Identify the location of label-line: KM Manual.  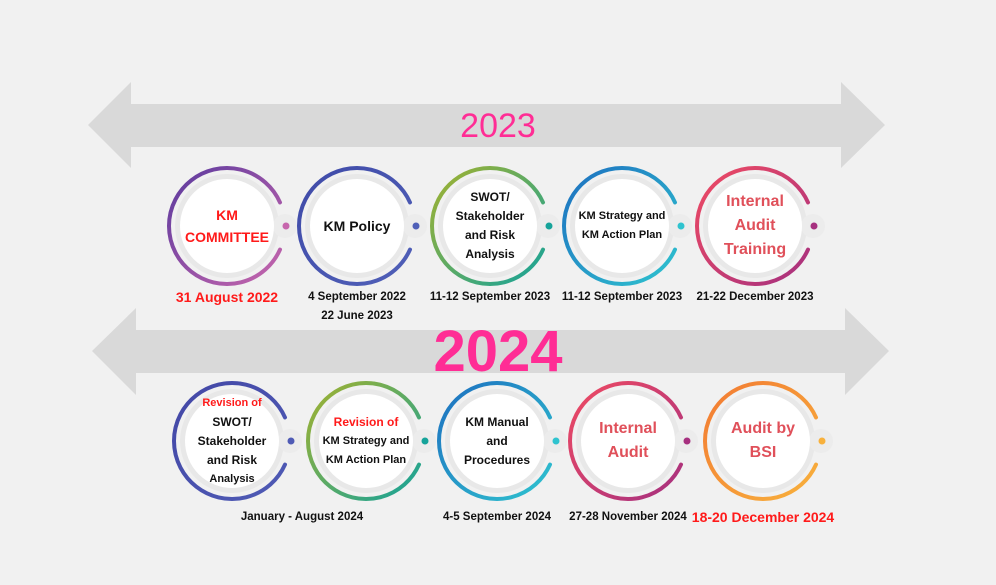
(497, 421).